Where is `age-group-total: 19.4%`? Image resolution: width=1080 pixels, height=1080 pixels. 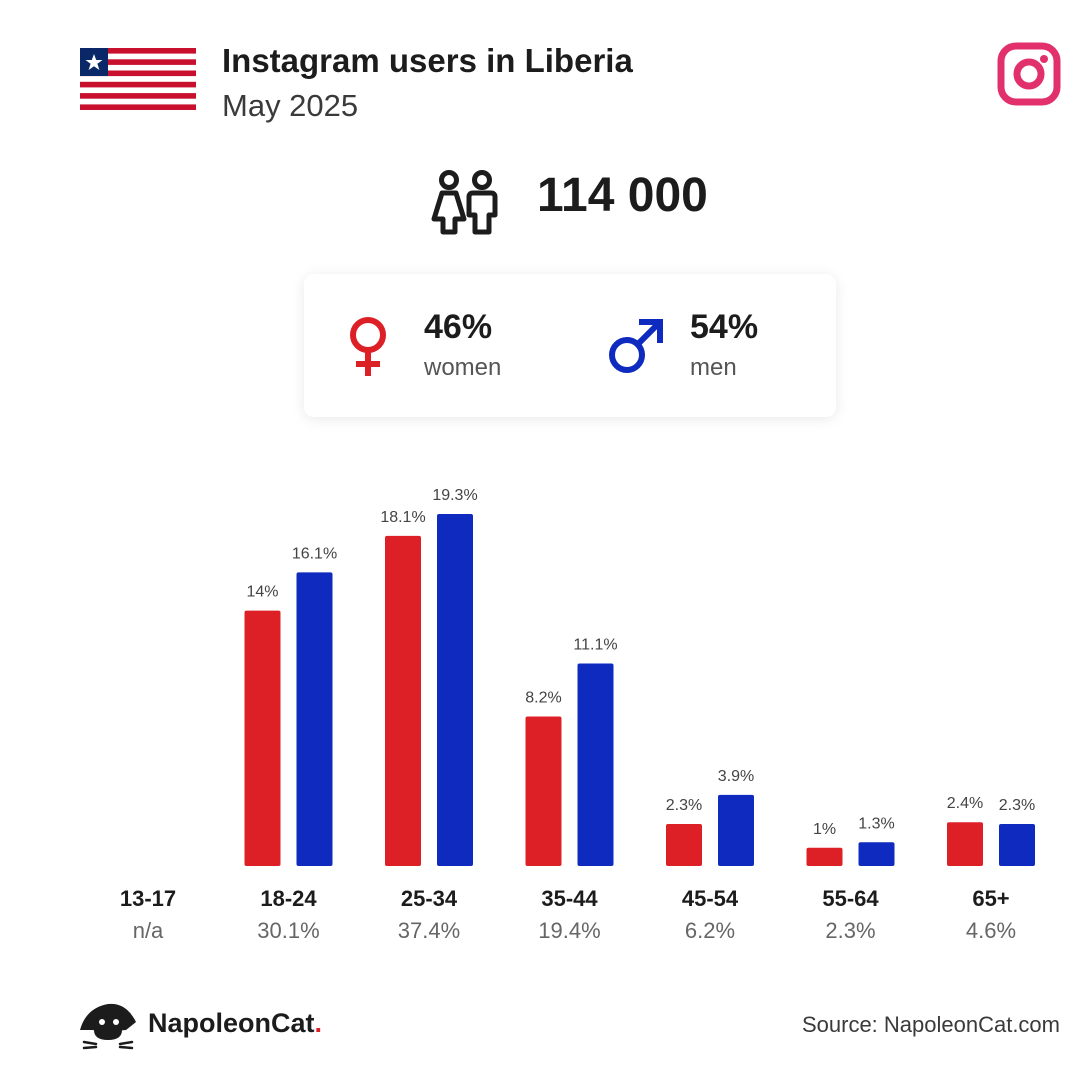
age-group-total: 19.4% is located at coordinates (569, 930).